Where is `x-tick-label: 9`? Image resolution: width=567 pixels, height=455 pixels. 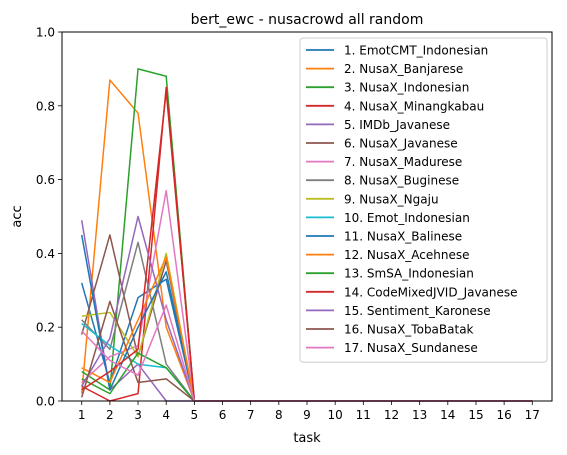
x-tick-label: 9 is located at coordinates (307, 415).